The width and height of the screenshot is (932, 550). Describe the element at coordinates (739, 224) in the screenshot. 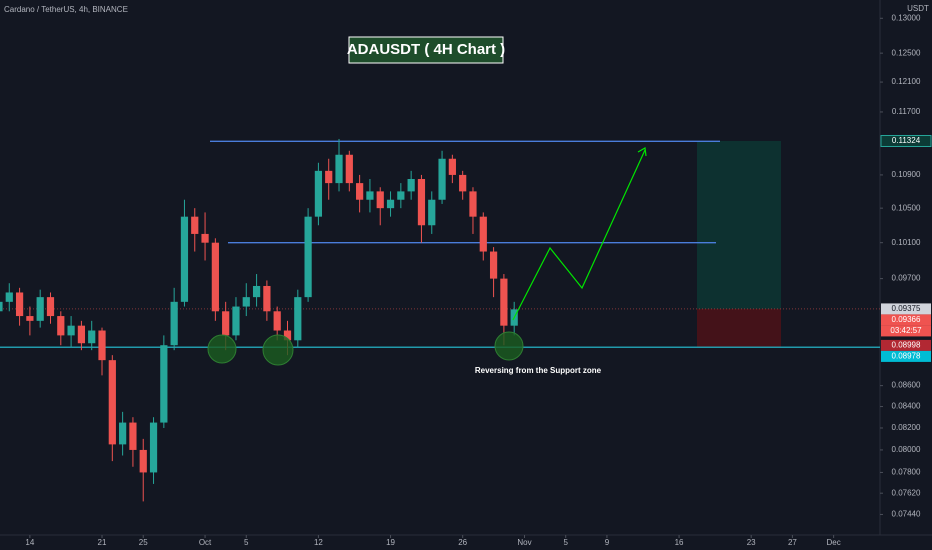

I see `target-zone` at that location.